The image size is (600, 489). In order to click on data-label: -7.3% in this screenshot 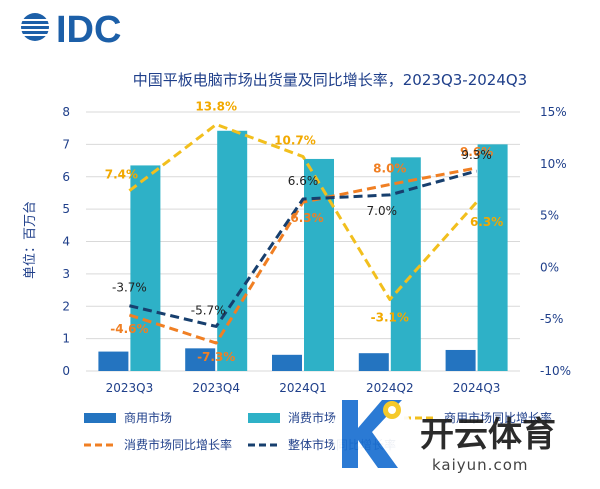, I will do `click(216, 357)`.